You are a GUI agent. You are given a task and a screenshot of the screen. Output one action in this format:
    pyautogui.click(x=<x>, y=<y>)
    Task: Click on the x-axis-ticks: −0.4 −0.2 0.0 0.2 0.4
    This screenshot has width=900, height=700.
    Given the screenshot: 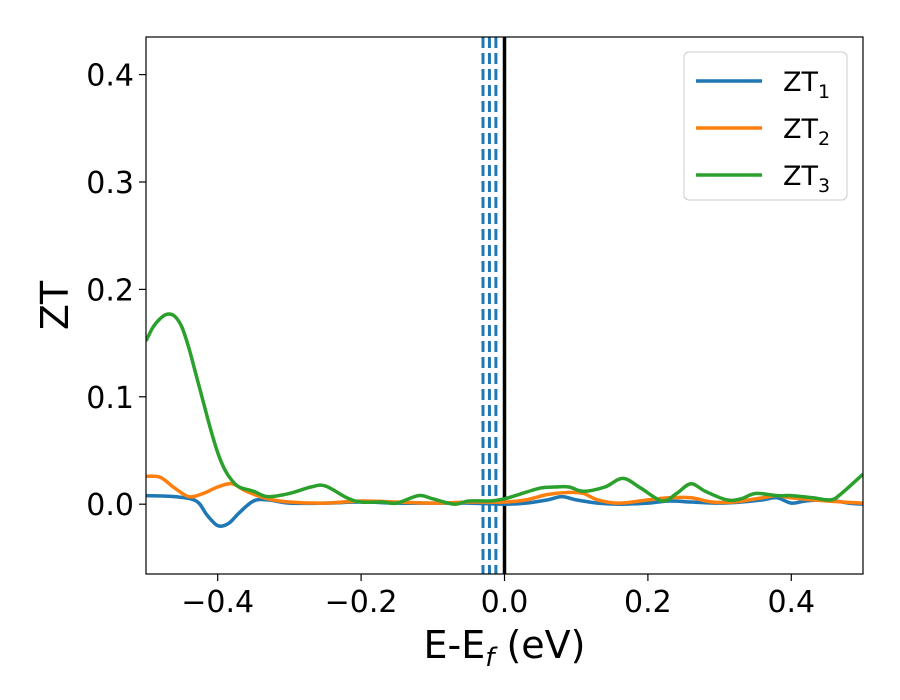 What is the action you would take?
    pyautogui.click(x=498, y=597)
    